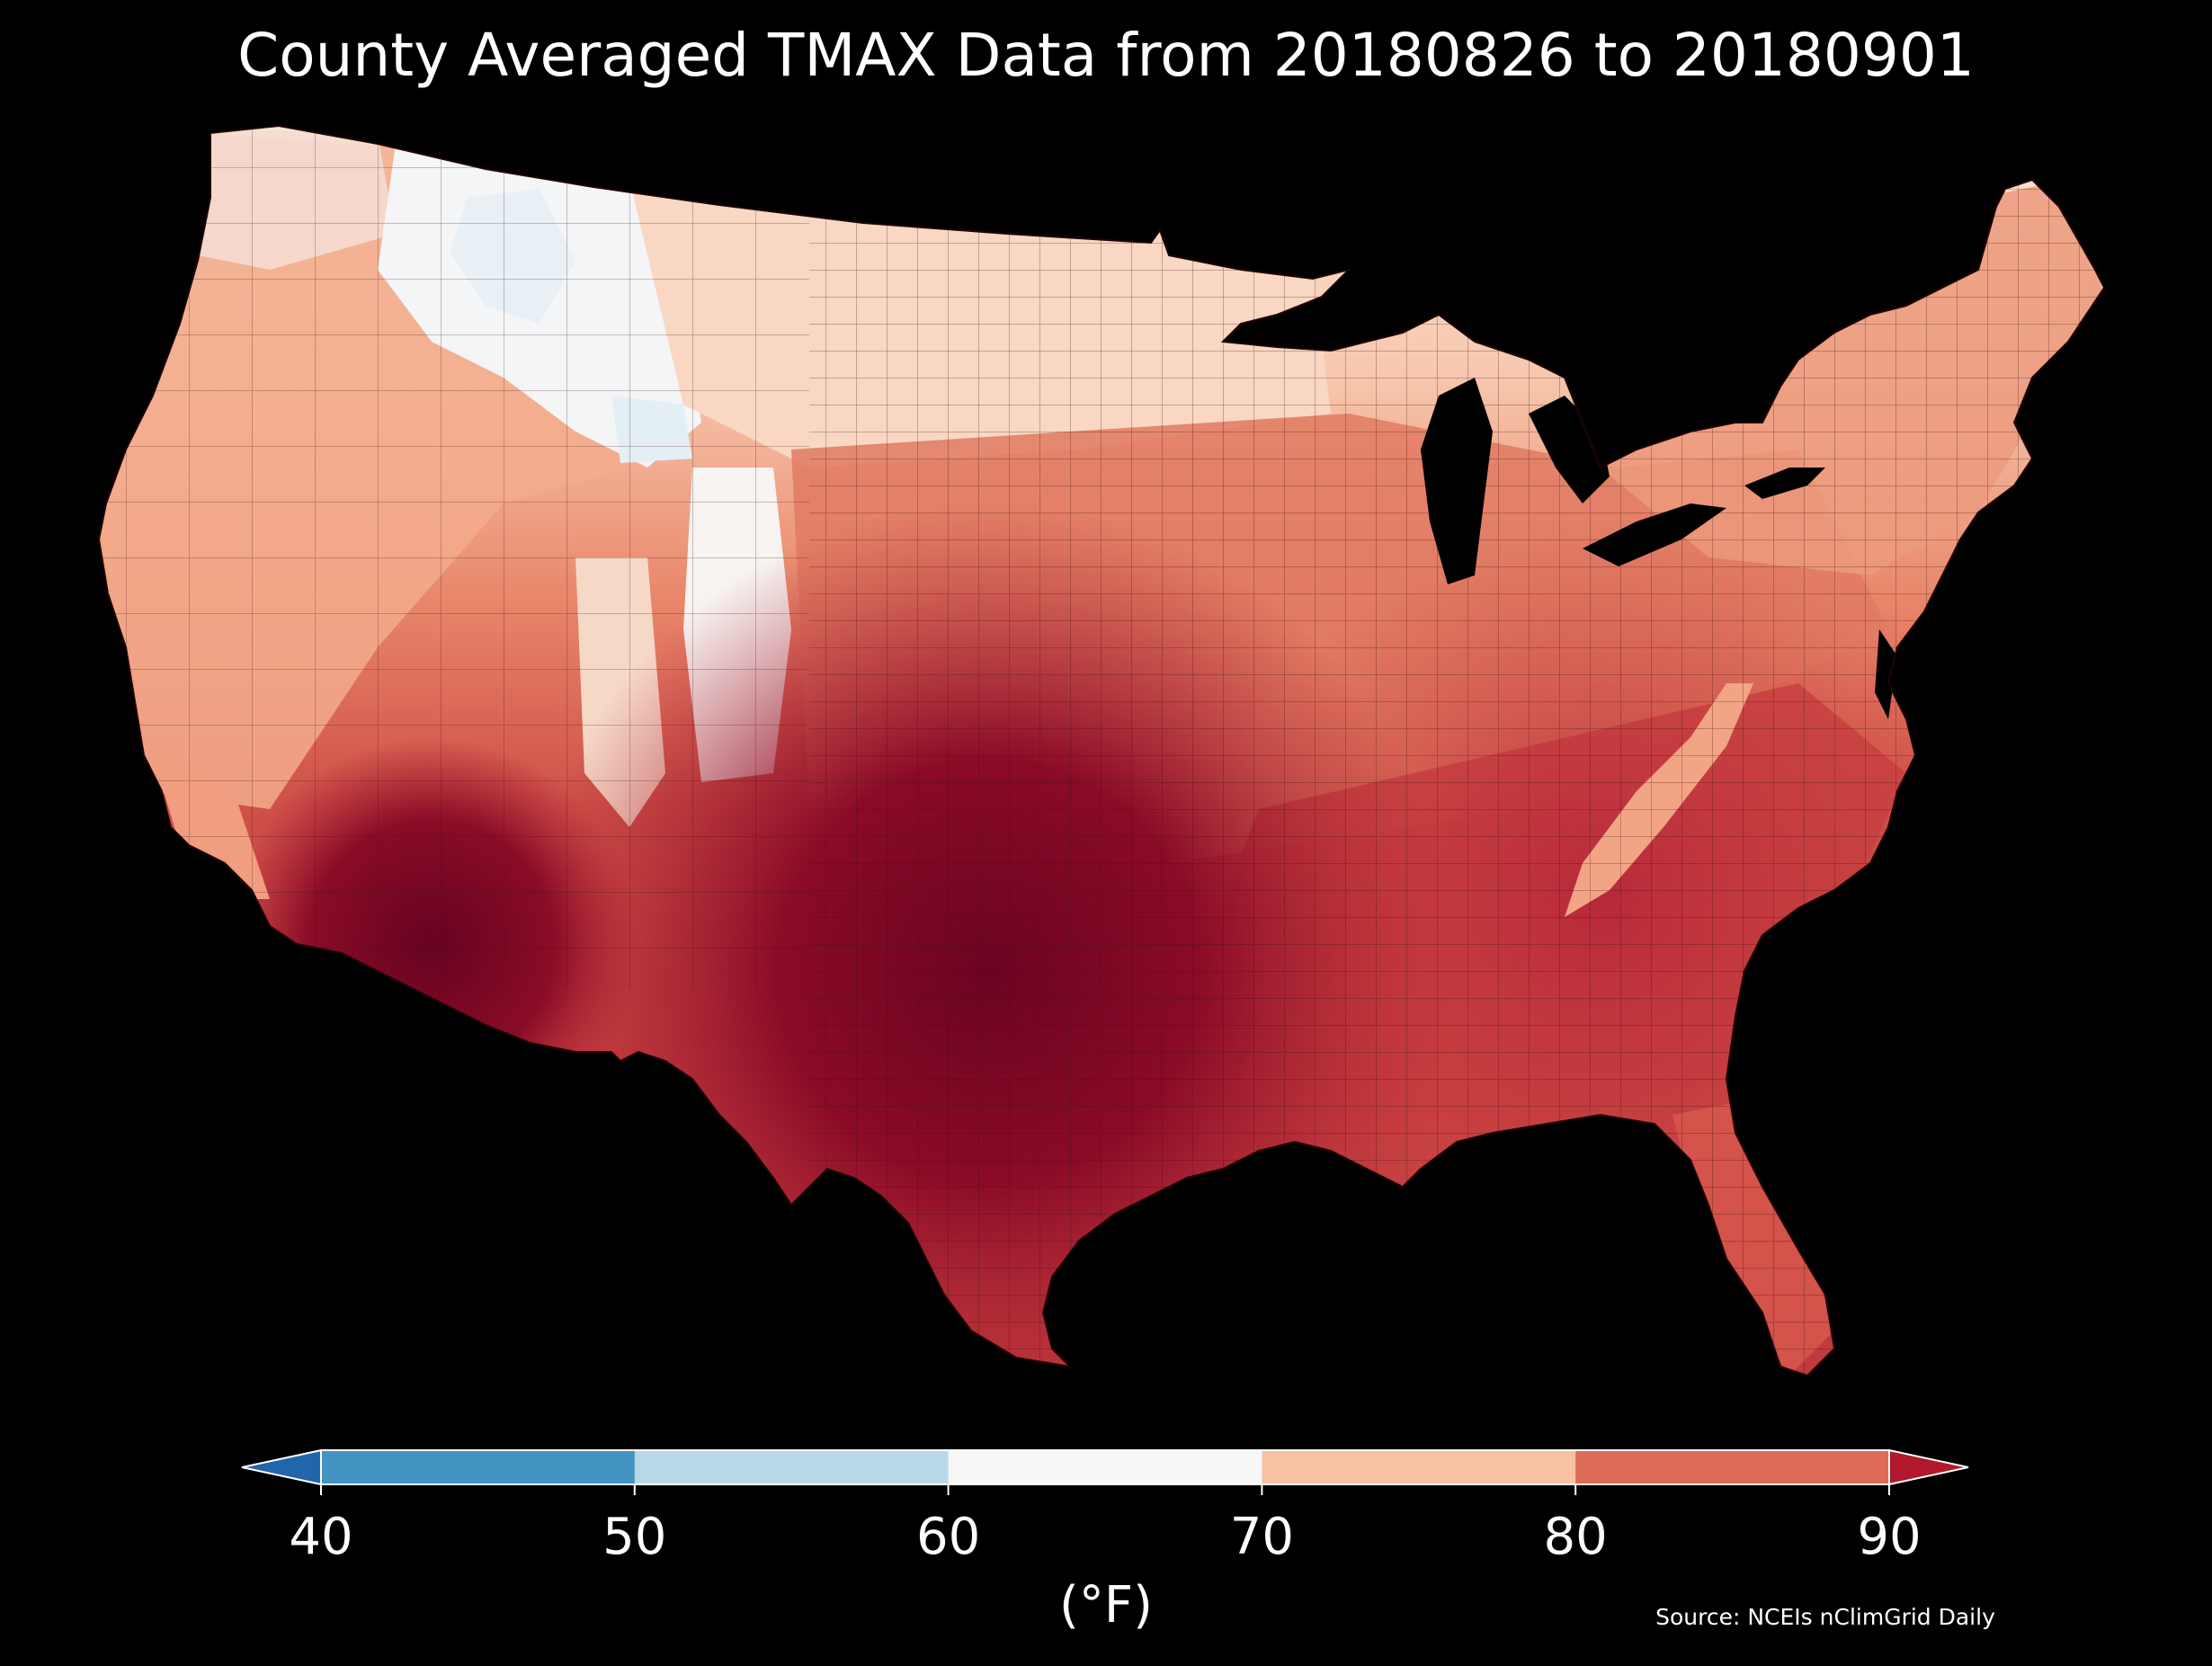 This screenshot has width=2212, height=1666. Describe the element at coordinates (1106, 1605) in the screenshot. I see `colorbar-unit-label: (°F)` at that location.